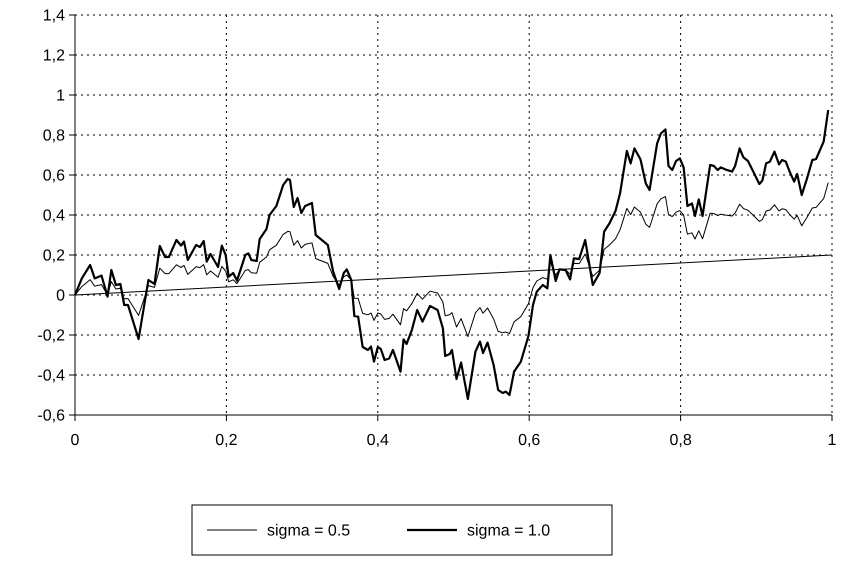  Describe the element at coordinates (61, 296) in the screenshot. I see `y-tick-label: 0` at that location.